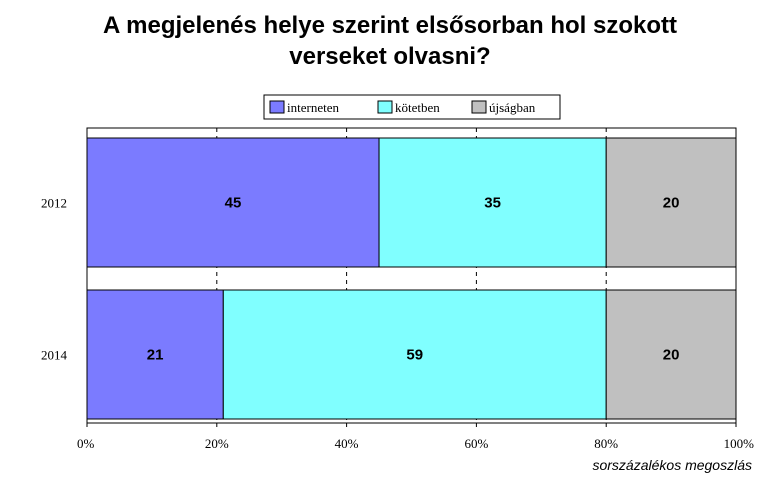 This screenshot has height=494, width=780. I want to click on legend-swatch-kötetben, so click(385, 107).